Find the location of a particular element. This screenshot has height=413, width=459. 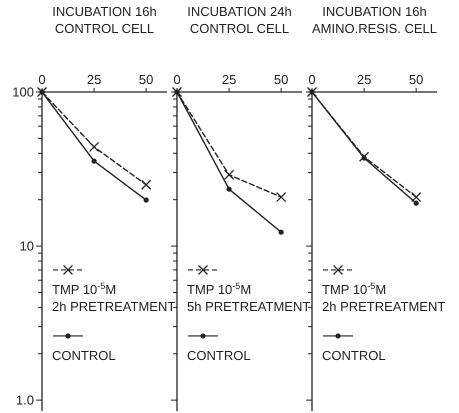

chart-title: INCUBATION 24h is located at coordinates (239, 11).